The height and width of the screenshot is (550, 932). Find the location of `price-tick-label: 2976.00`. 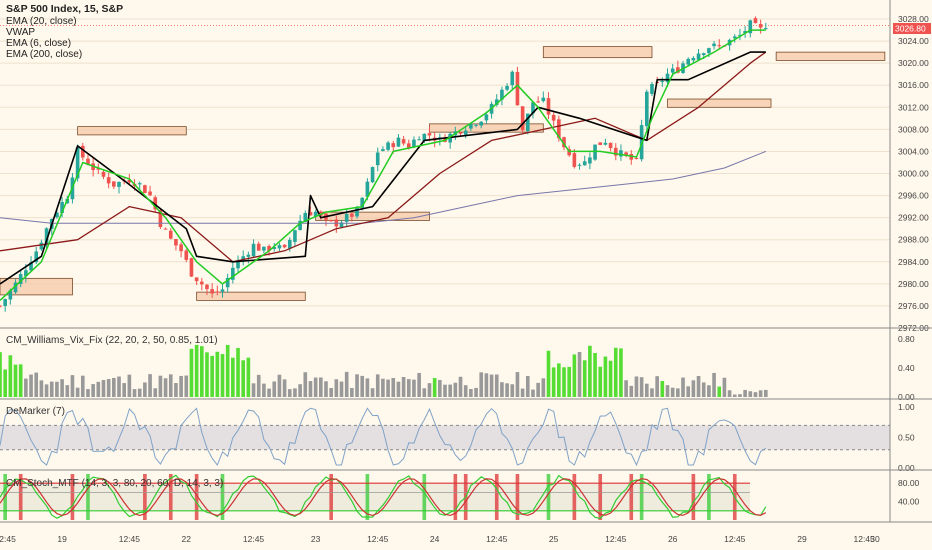

price-tick-label: 2976.00 is located at coordinates (913, 306).